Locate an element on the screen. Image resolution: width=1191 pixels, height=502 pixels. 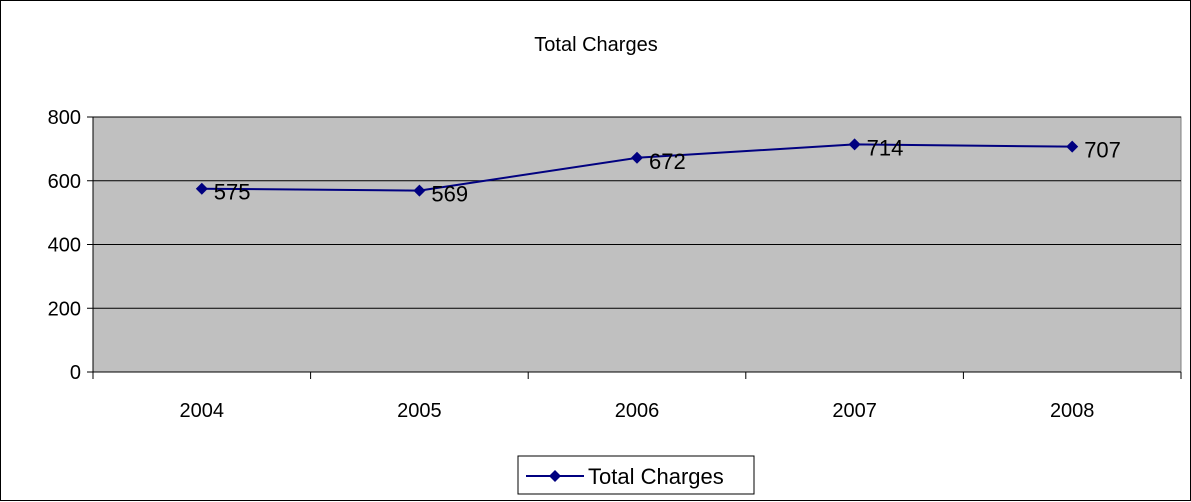
y-tick-label: 0 is located at coordinates (75, 373).